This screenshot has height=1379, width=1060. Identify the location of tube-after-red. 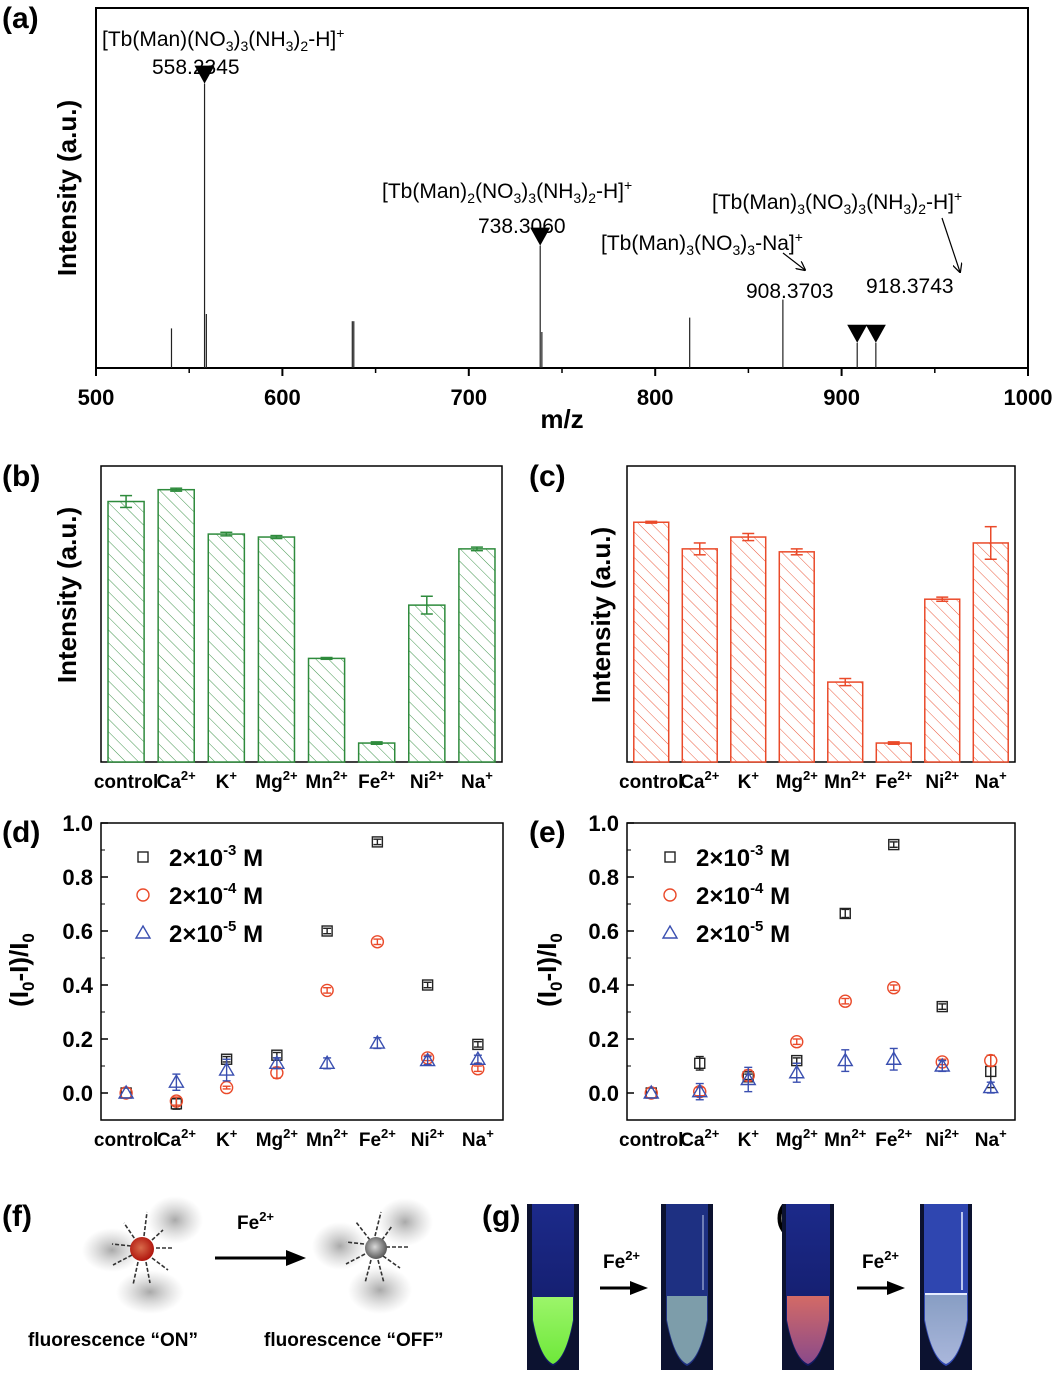
(946, 1287).